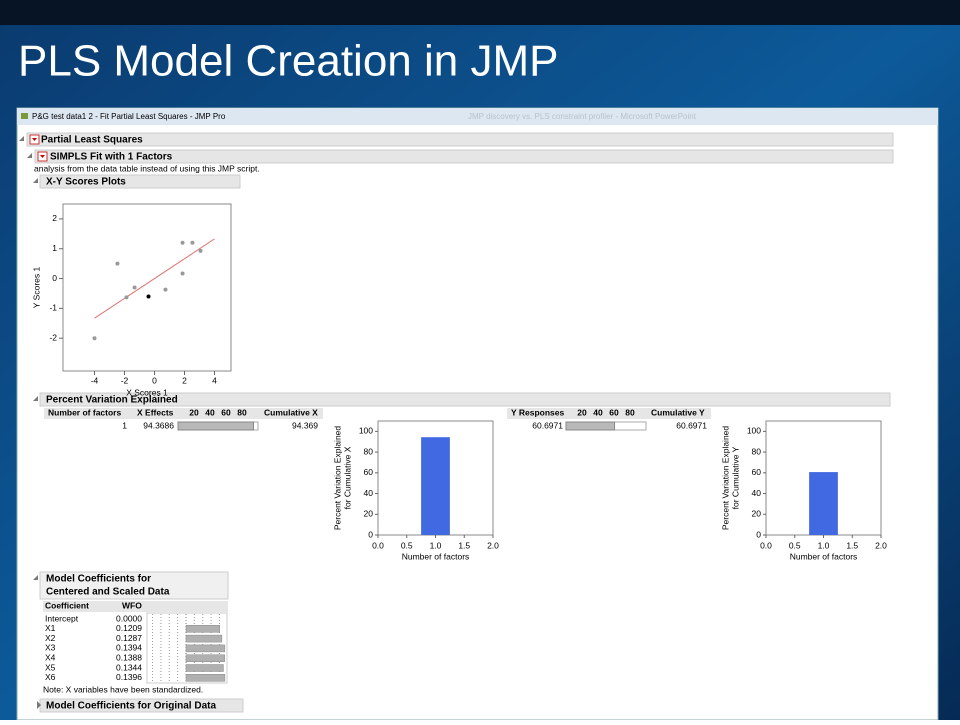 The height and width of the screenshot is (725, 960). I want to click on y-axis-label: for Cumulative Y, so click(735, 477).